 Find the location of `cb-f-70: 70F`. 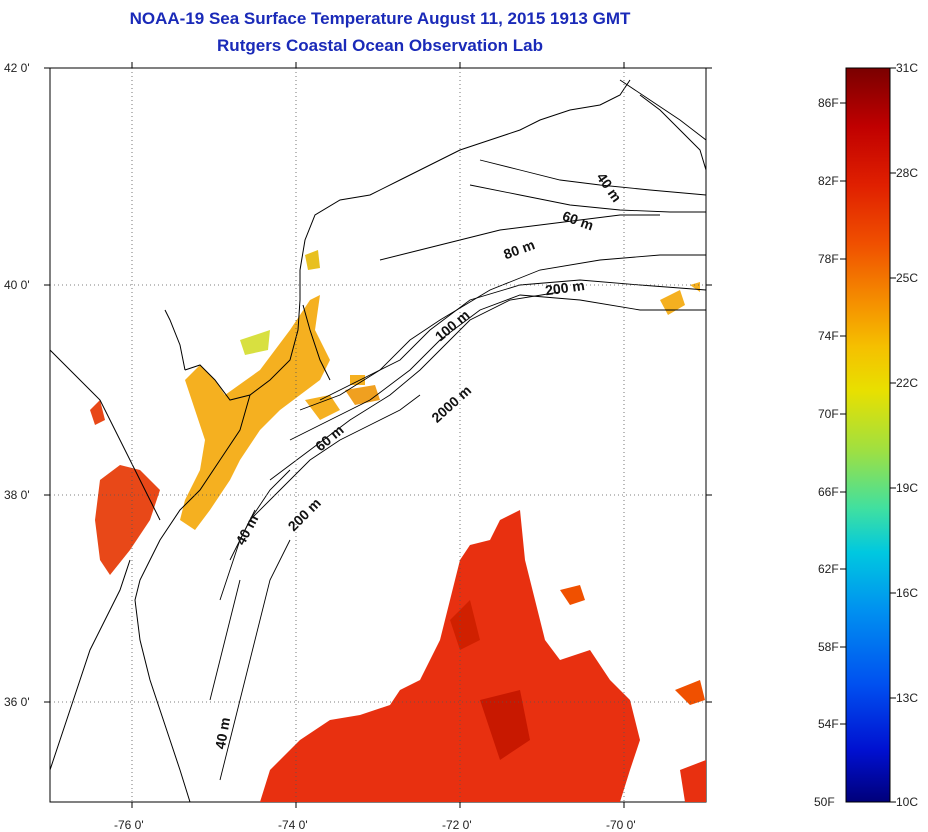

cb-f-70: 70F is located at coordinates (828, 414).